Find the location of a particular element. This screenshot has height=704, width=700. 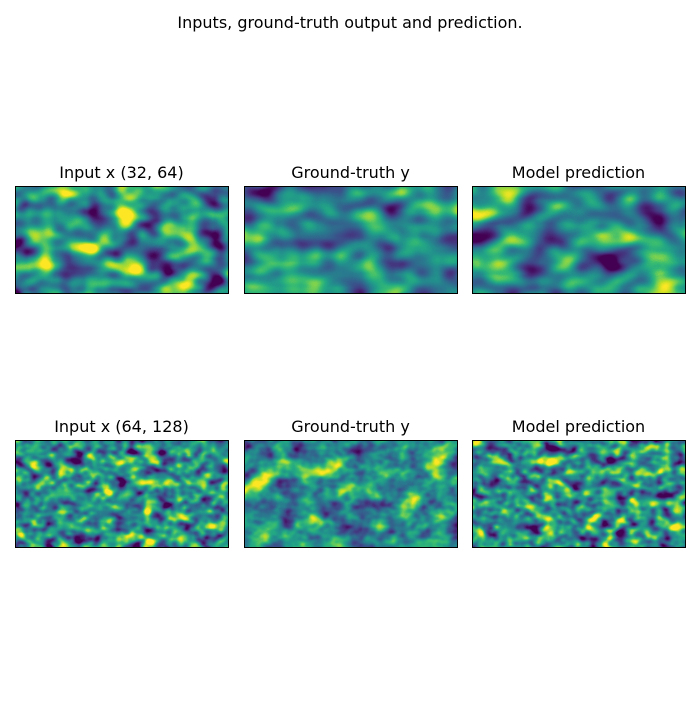

panel-title: Input x (32, 64) is located at coordinates (121, 172).